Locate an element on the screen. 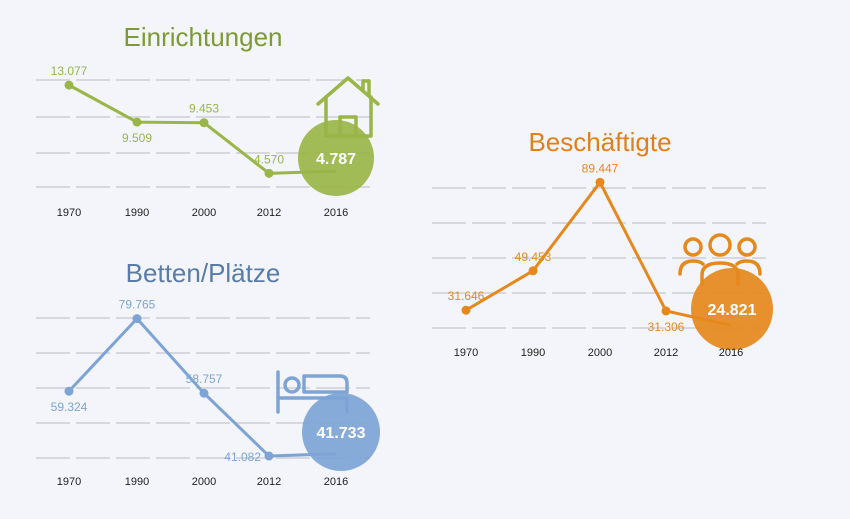  data-label: 13.077 is located at coordinates (69, 71).